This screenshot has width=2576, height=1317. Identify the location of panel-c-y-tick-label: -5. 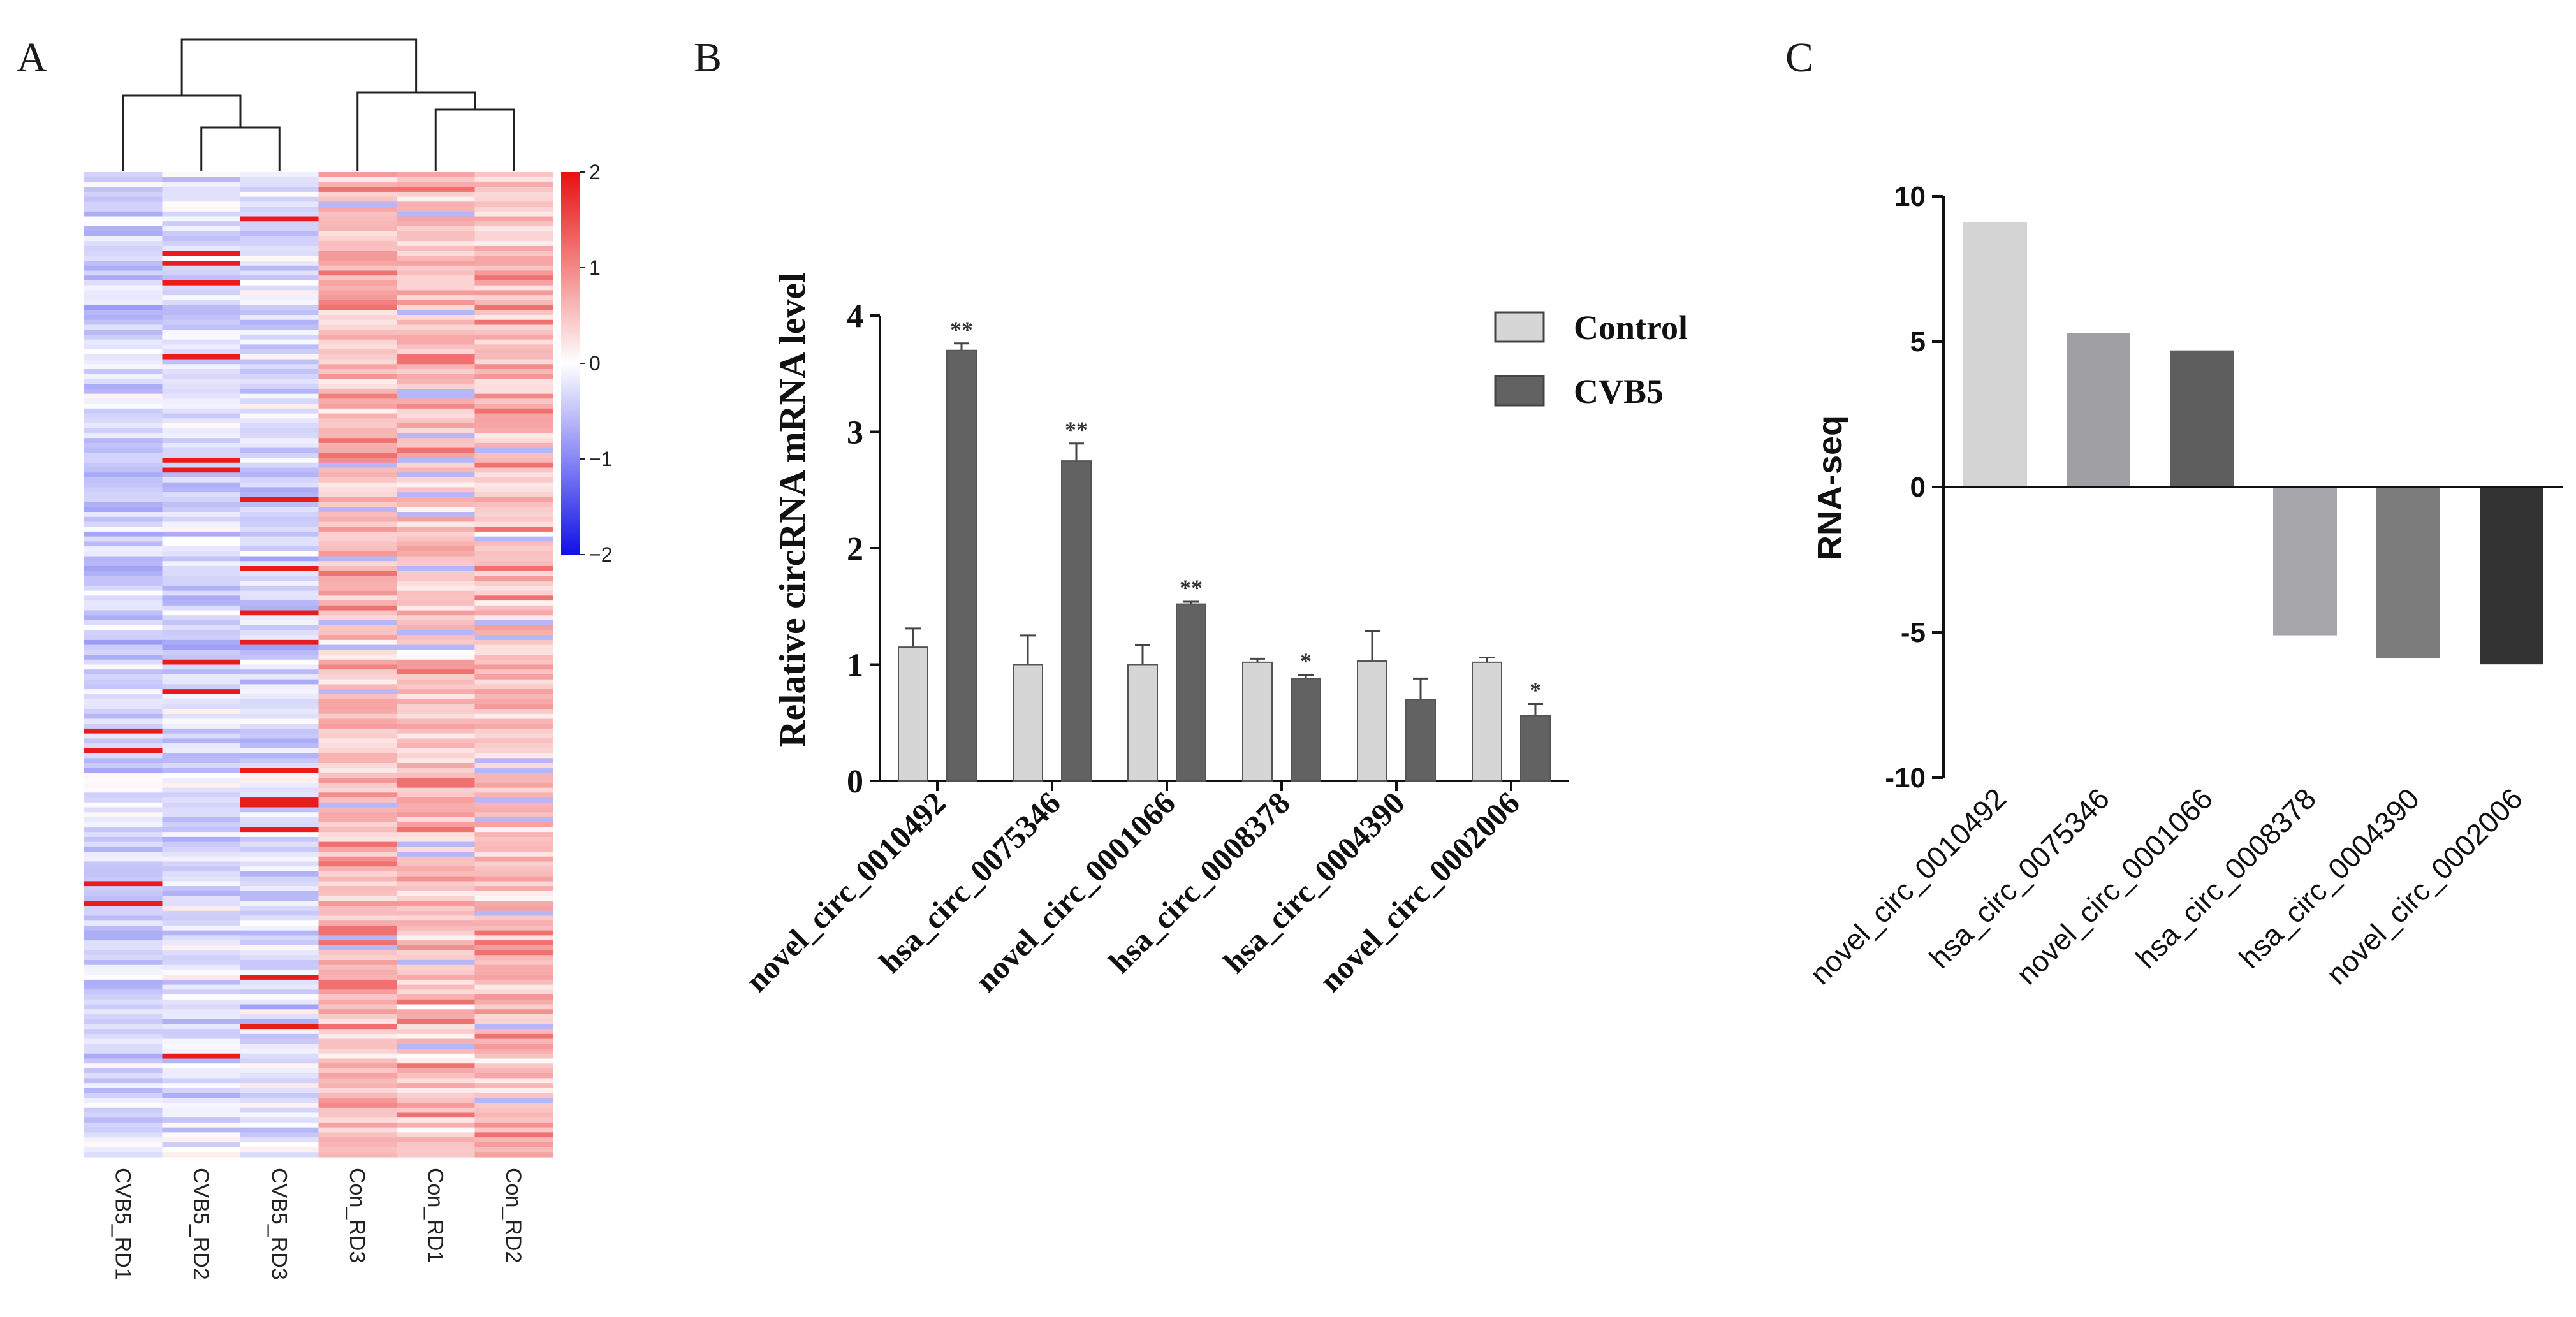
(1913, 632).